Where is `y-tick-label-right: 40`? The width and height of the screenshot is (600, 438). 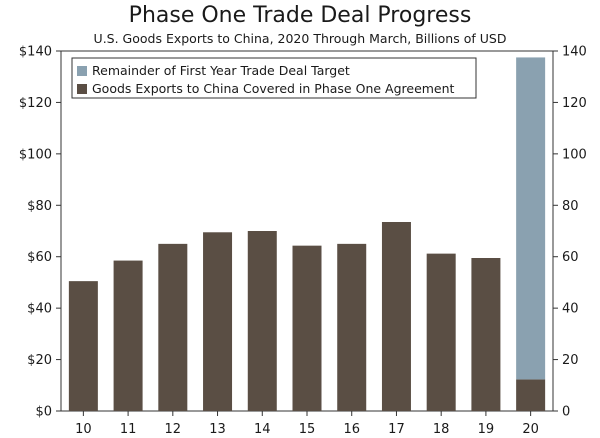 y-tick-label-right: 40 is located at coordinates (570, 309).